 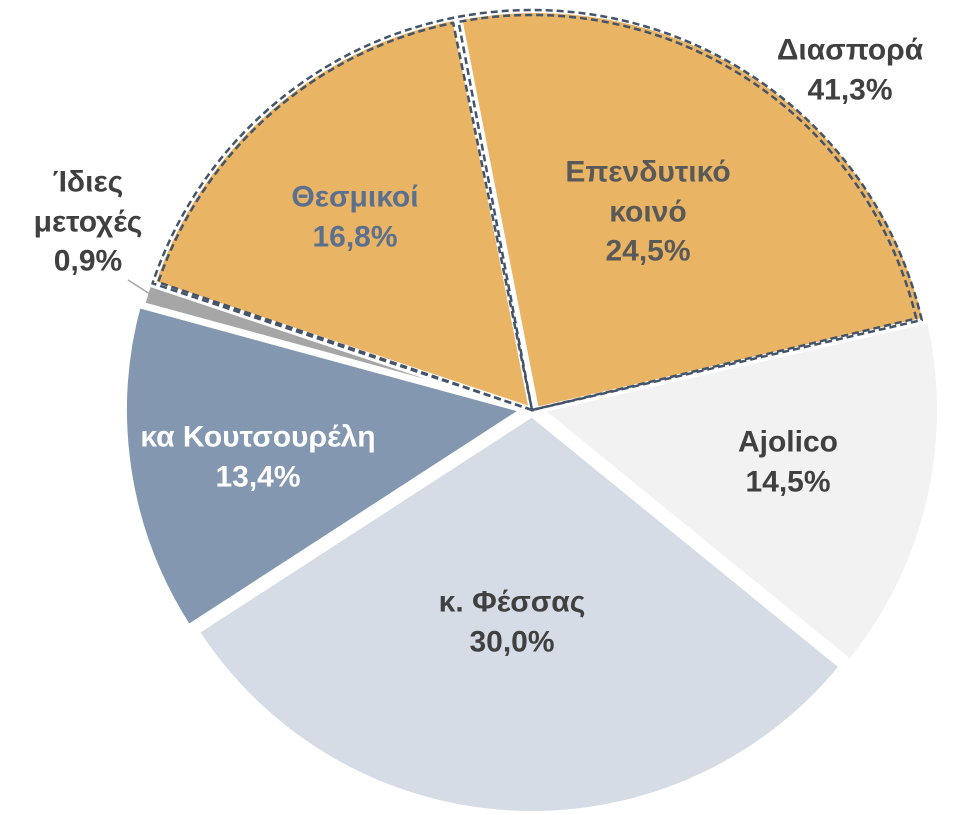 I want to click on category-label: Ίδιες μετοχές, so click(x=88, y=202).